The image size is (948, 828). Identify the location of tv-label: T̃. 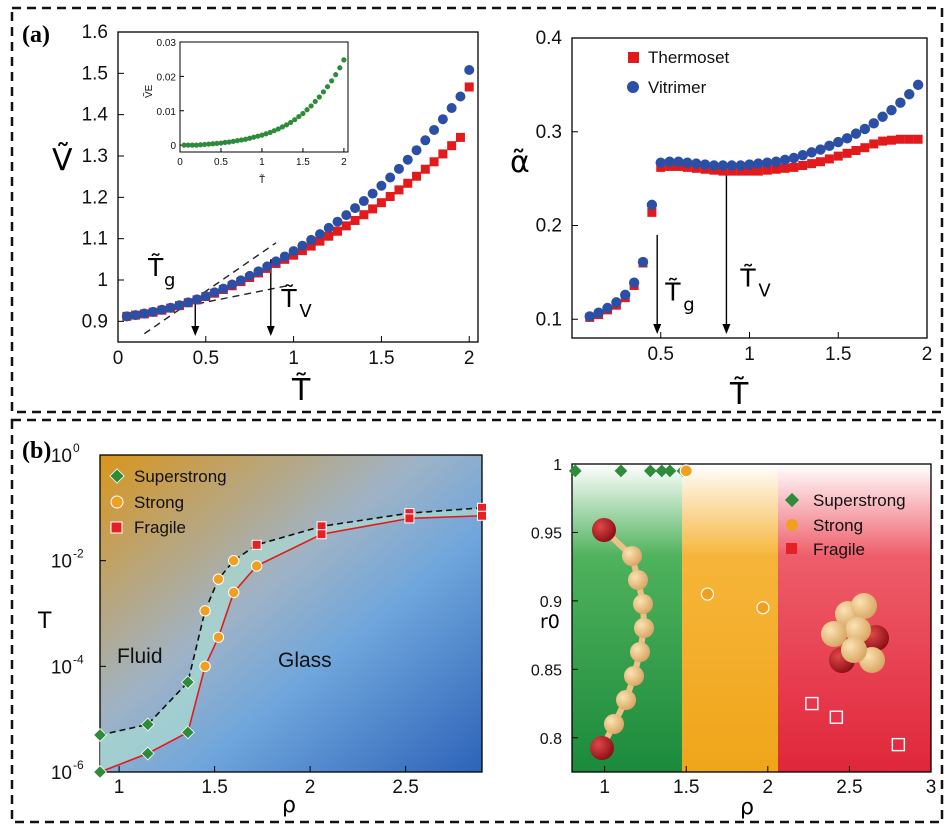
(747, 277).